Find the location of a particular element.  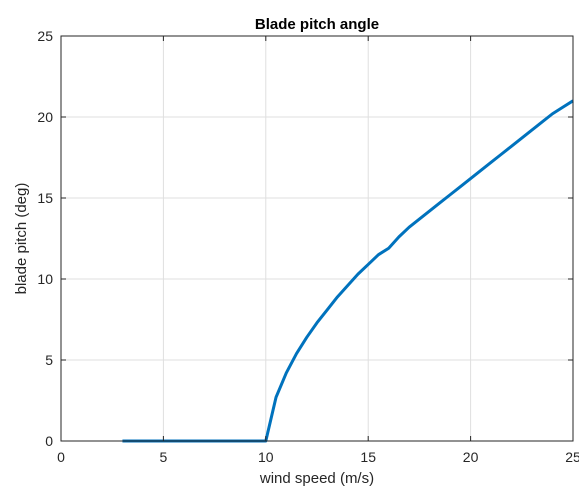

chart-title: Blade pitch angle is located at coordinates (317, 24).